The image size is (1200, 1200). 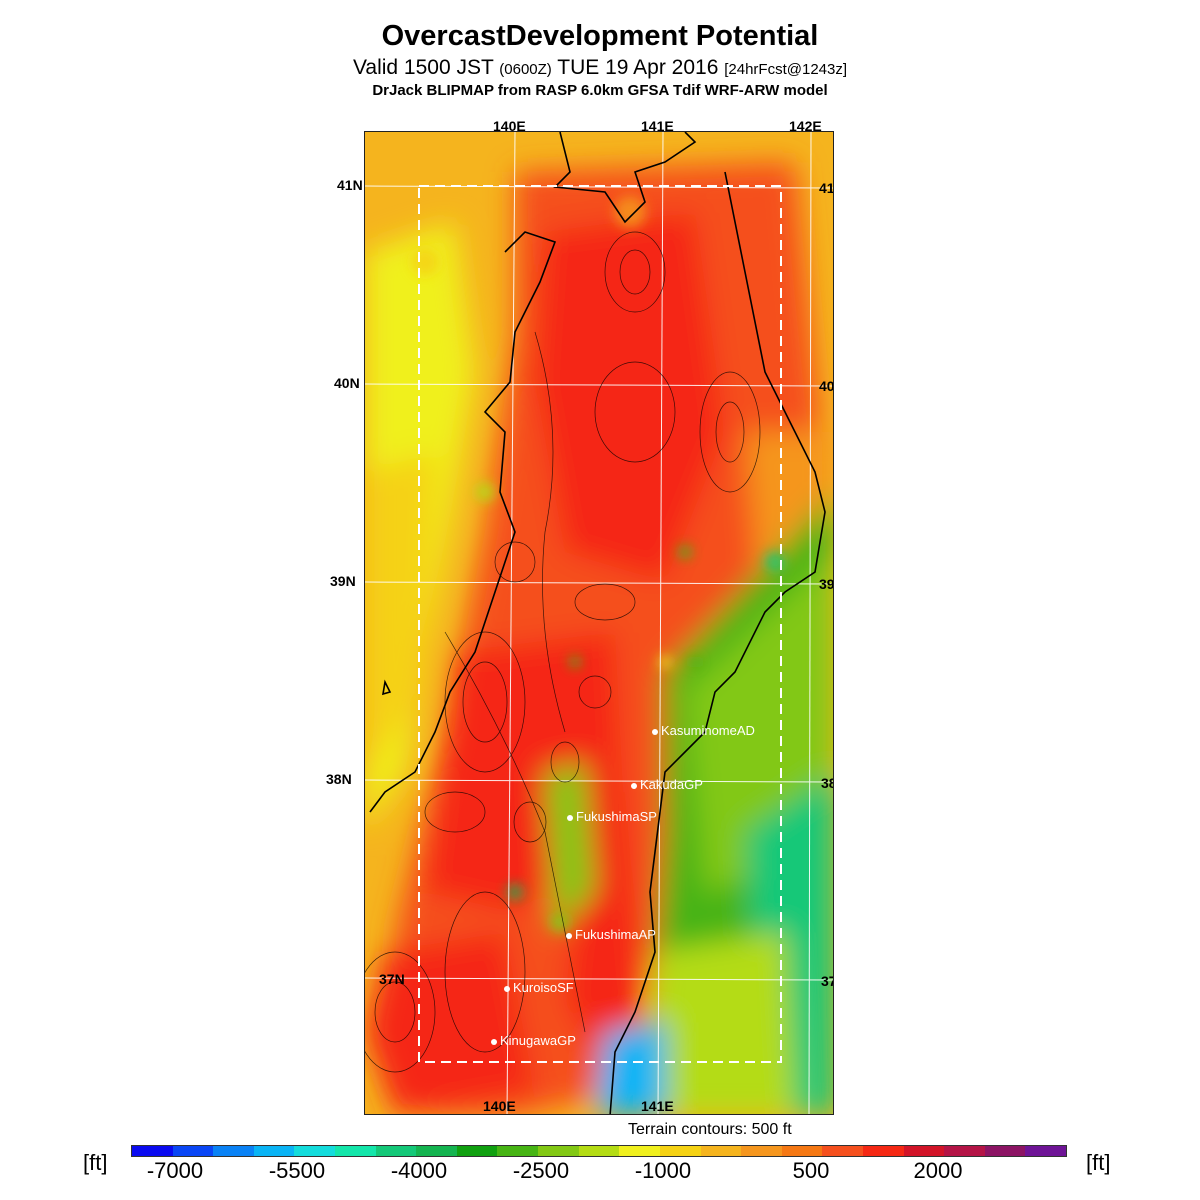 I want to click on colorbar, so click(x=599, y=1151).